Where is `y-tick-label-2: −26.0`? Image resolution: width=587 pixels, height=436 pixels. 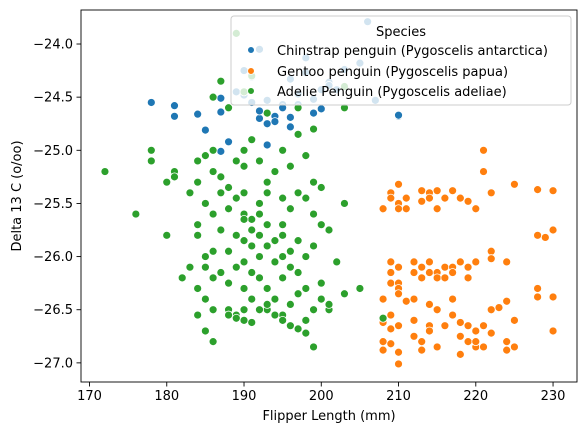 y-tick-label-2: −26.0 is located at coordinates (53, 257).